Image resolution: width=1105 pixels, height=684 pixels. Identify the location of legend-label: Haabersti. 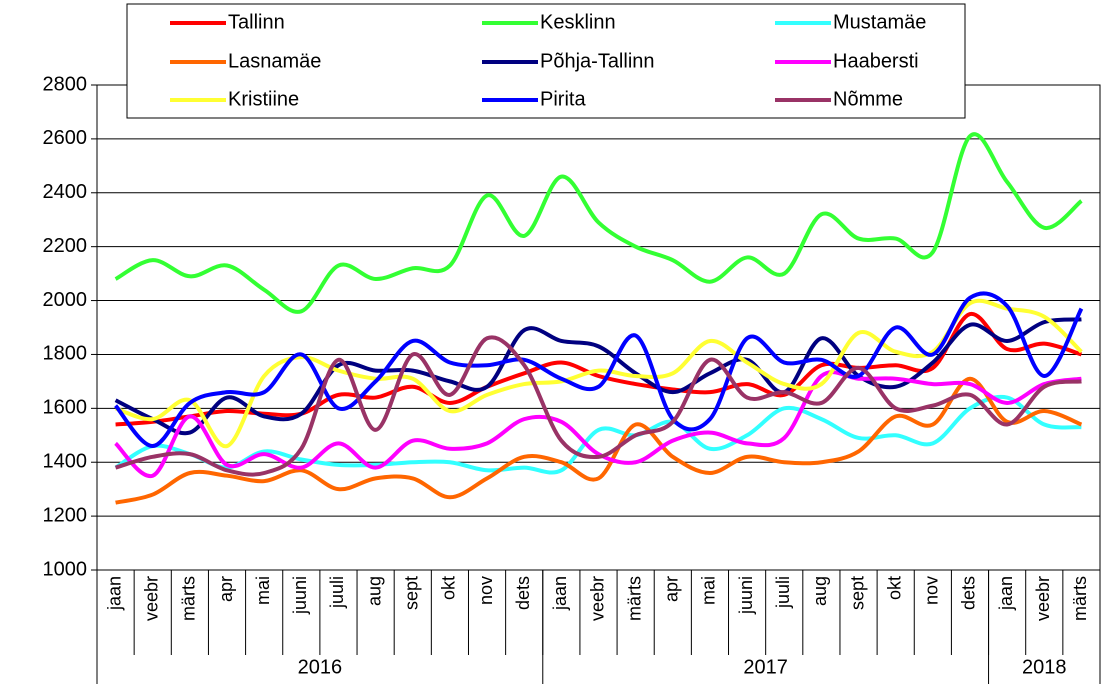
(876, 61).